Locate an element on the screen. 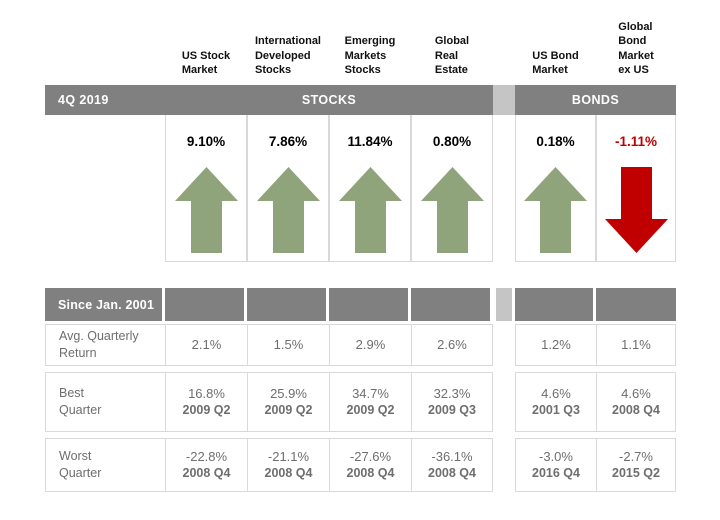 The image size is (720, 520). history-header-label: Since Jan. 2001 is located at coordinates (105, 304).